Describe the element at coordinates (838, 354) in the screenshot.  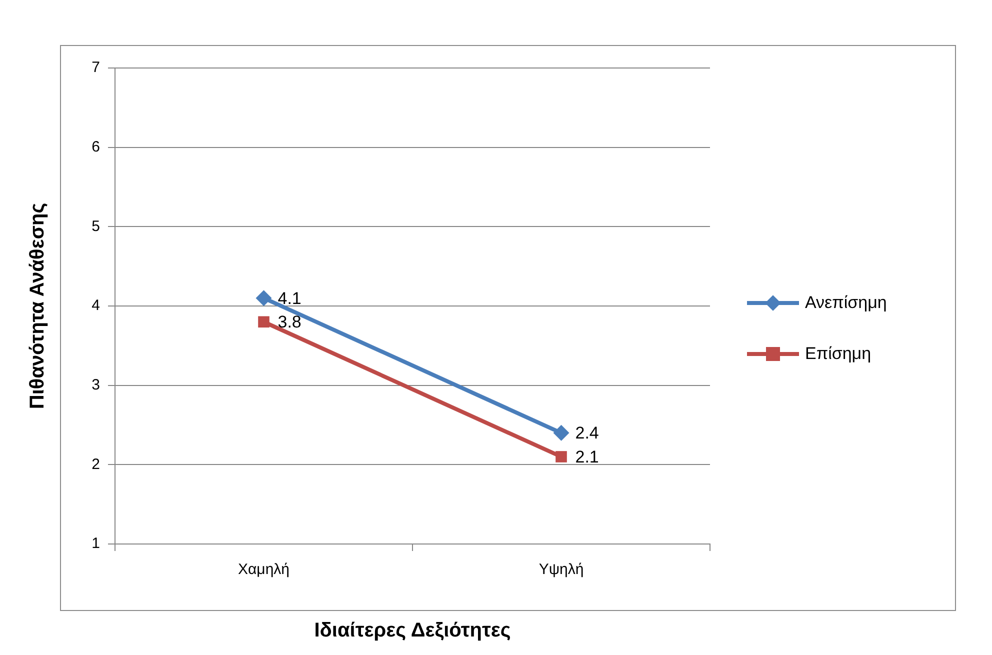
I see `legend-label: Επίσημη` at that location.